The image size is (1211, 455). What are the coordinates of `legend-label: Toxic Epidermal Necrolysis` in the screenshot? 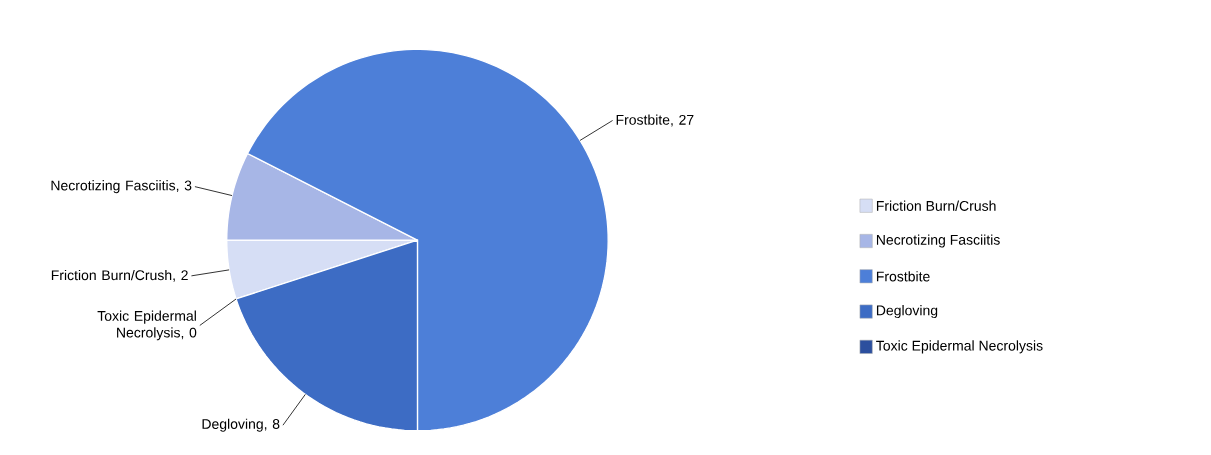 It's located at (959, 347).